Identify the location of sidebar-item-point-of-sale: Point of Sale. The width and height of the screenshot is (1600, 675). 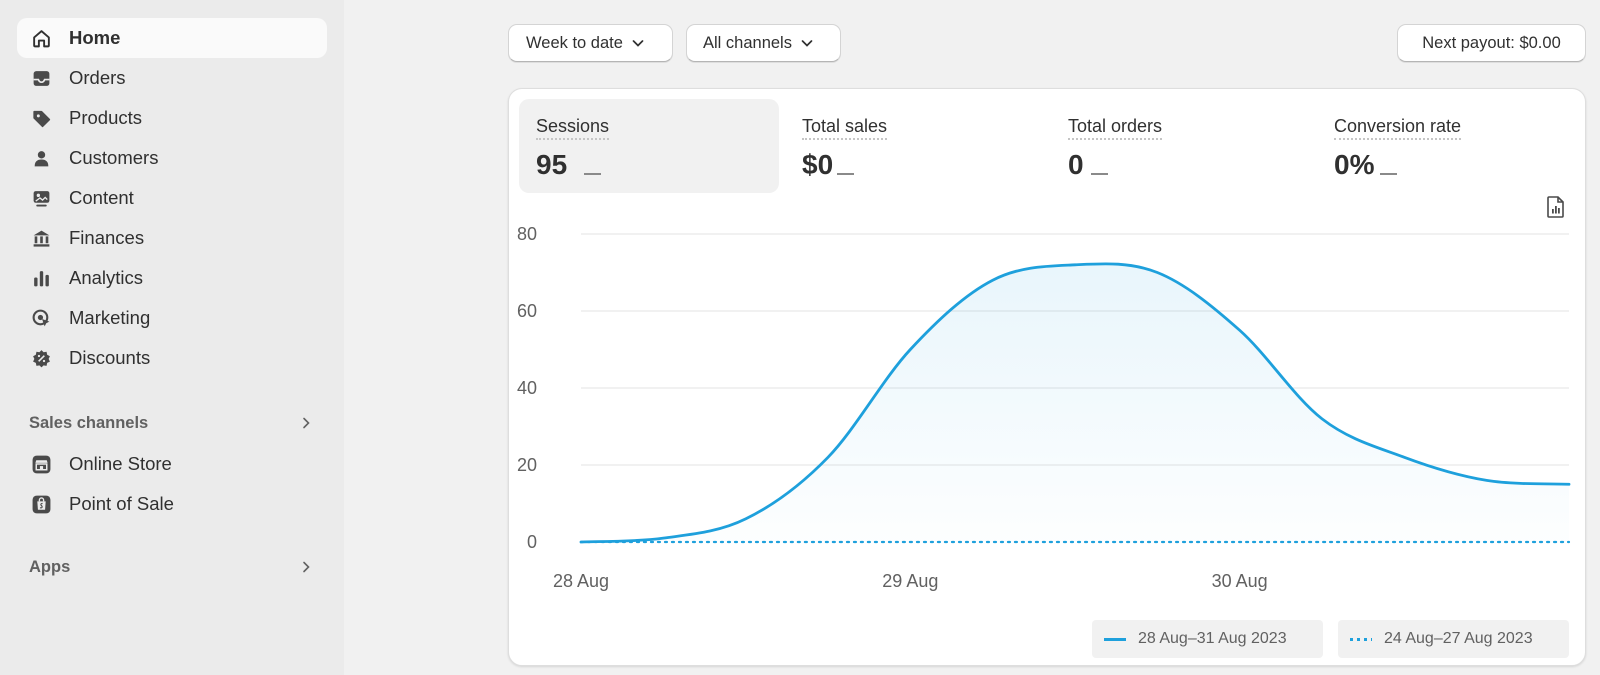
(172, 504).